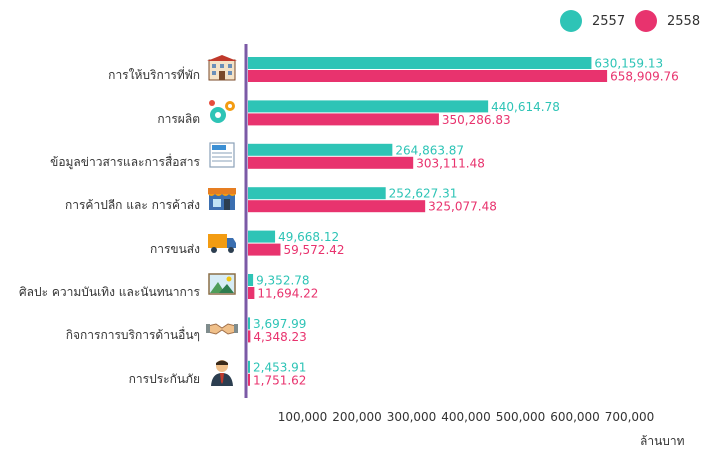  What do you see at coordinates (429, 150) in the screenshot?
I see `data-label-2557: 264,863.87` at bounding box center [429, 150].